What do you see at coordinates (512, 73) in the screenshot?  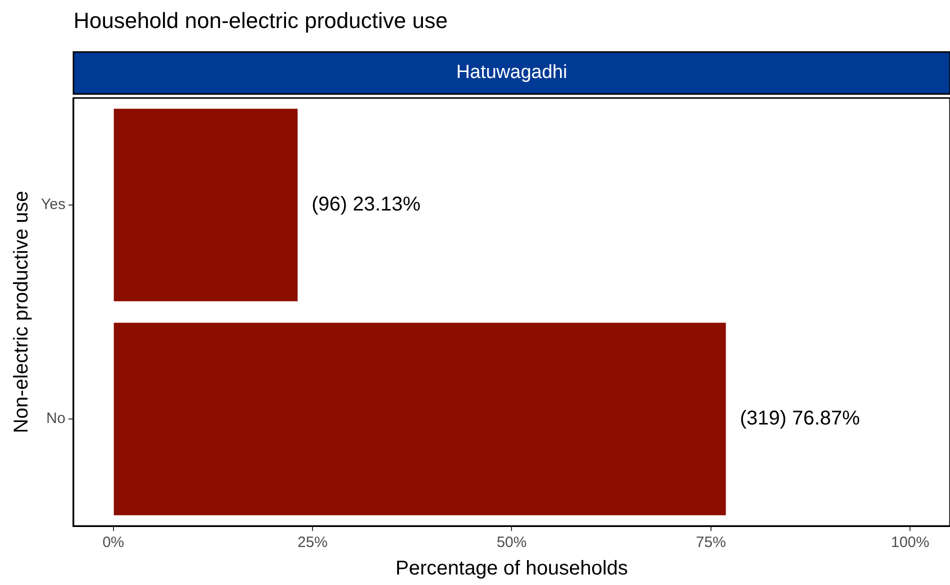 I see `chart-subtitle: Hatuwagadhi` at bounding box center [512, 73].